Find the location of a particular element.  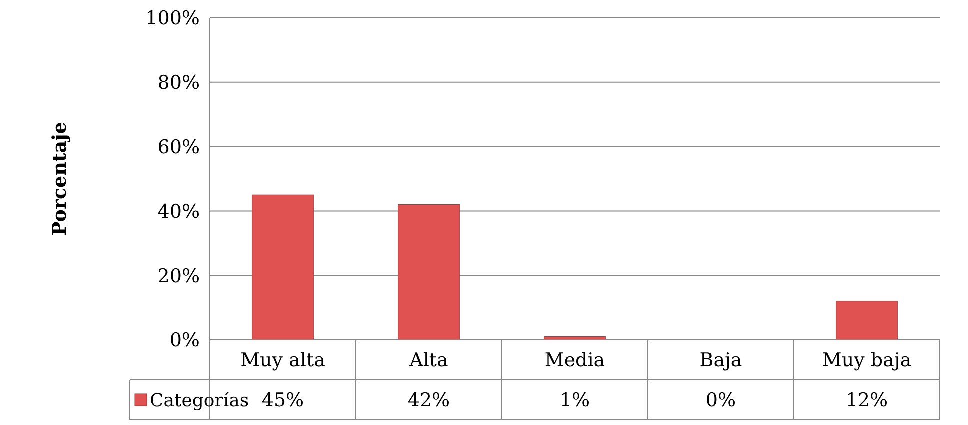

x-tick-label: Muy baja is located at coordinates (867, 361).